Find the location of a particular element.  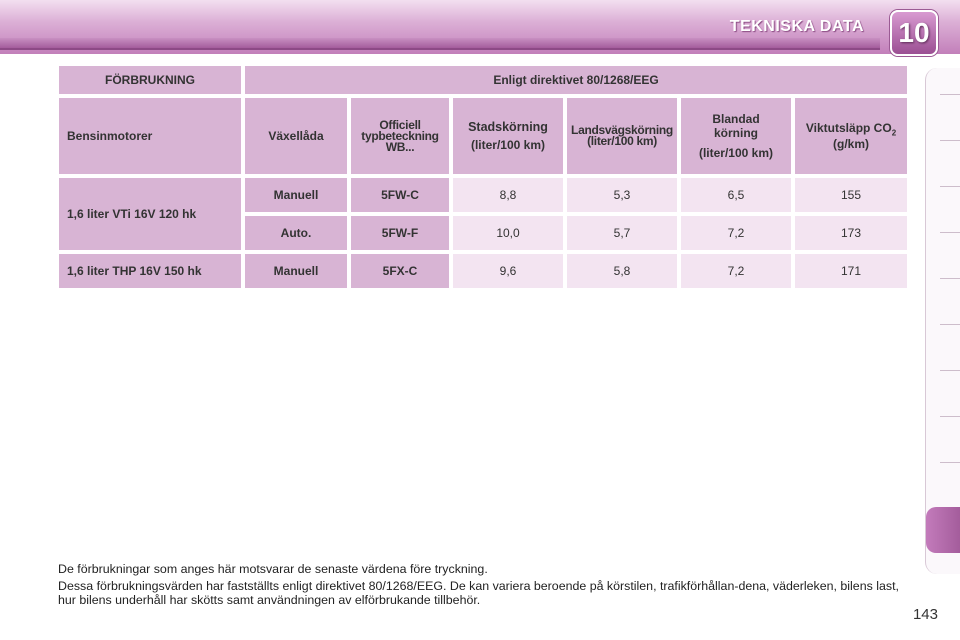

gearbox-cell: Auto. is located at coordinates (296, 233).